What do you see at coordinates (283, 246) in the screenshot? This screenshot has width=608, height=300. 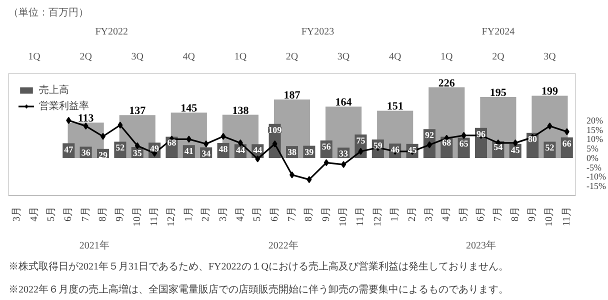 I see `text: 2022年` at bounding box center [283, 246].